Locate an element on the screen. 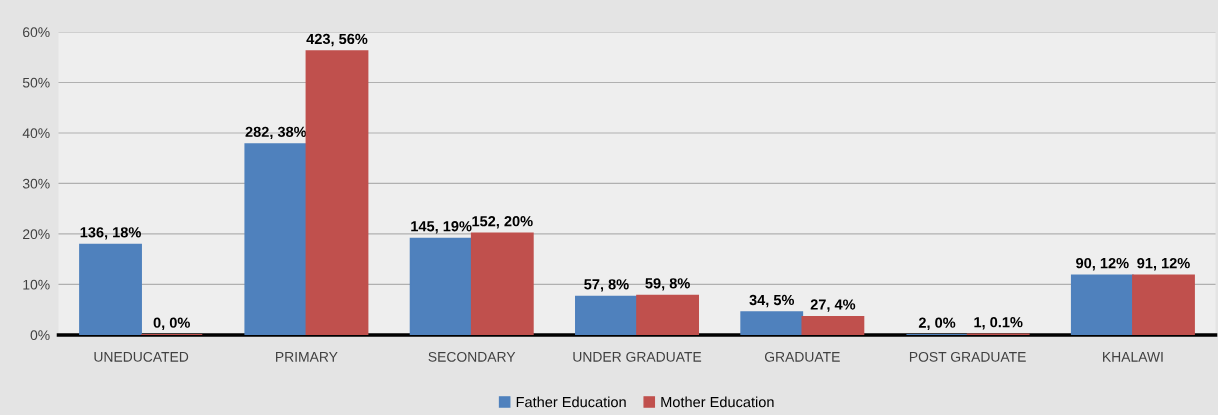 The image size is (1218, 415). data-label: 145, 19% is located at coordinates (441, 227).